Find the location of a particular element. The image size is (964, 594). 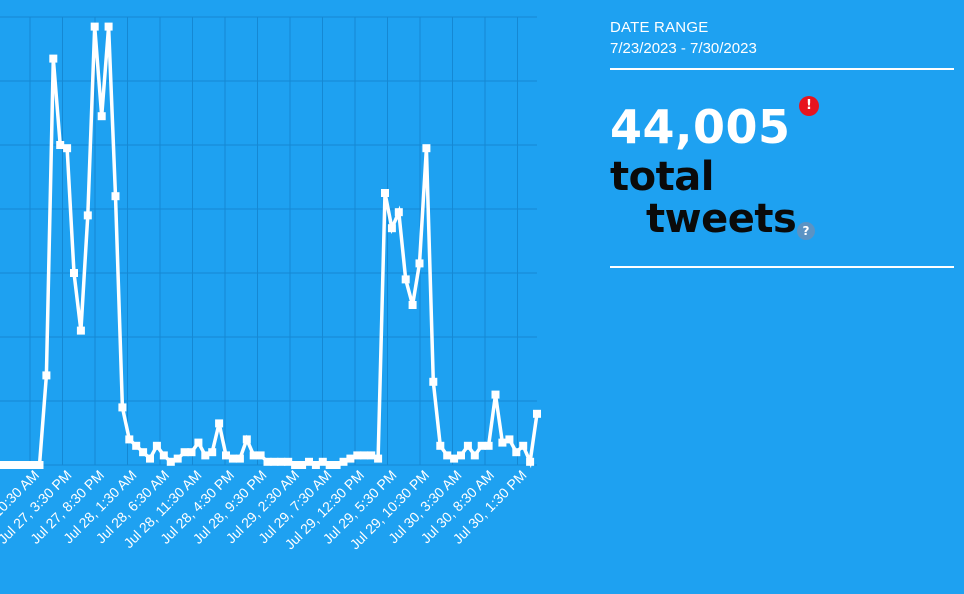

question-circle-icon: ? is located at coordinates (806, 231).